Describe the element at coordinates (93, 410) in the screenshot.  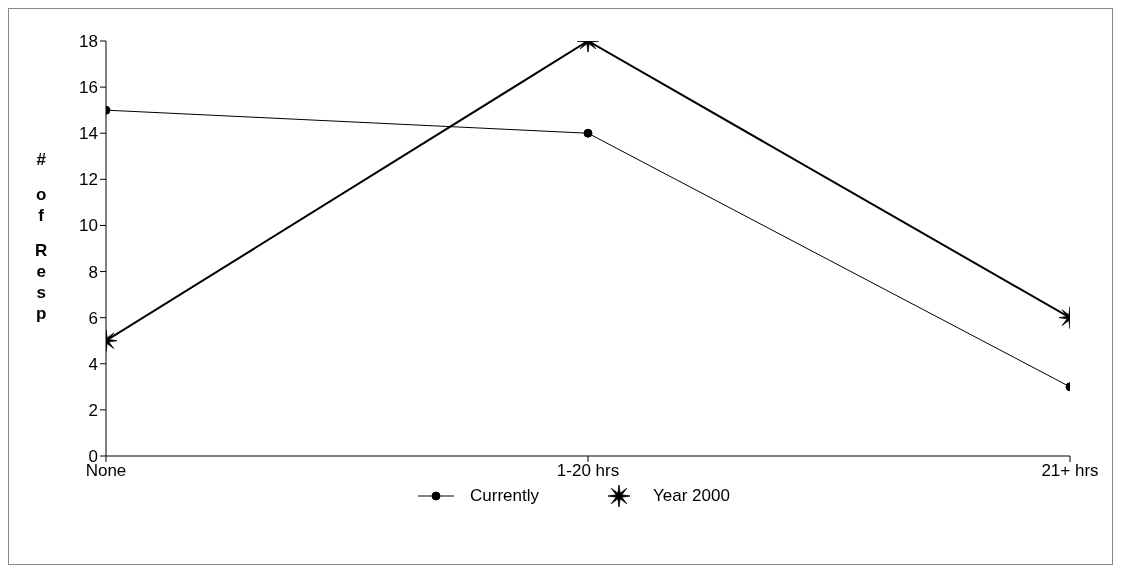
I see `y-tick-label: 2` at that location.